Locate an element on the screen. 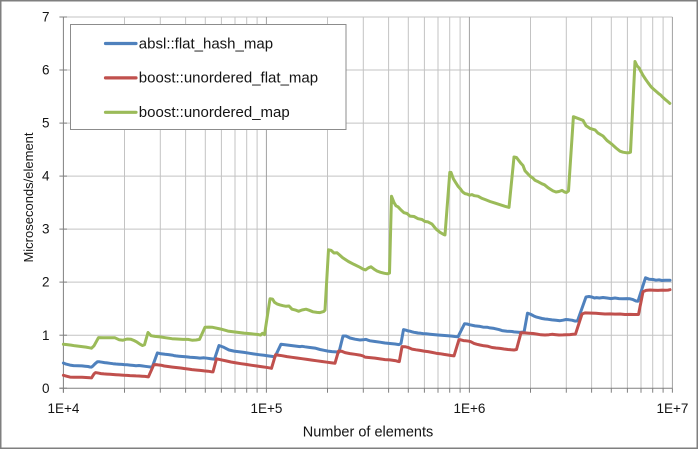  svg-text: 3 is located at coordinates (46, 229).